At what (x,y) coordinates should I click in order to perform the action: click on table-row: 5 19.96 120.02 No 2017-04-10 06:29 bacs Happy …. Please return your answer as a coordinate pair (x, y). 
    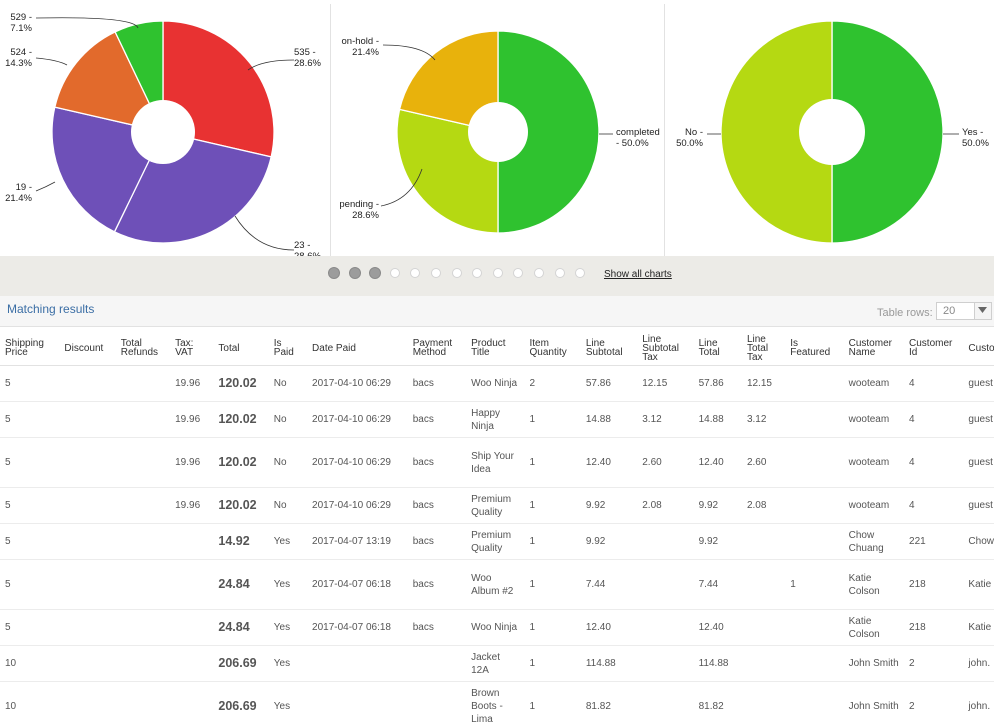
    Looking at the image, I should click on (497, 419).